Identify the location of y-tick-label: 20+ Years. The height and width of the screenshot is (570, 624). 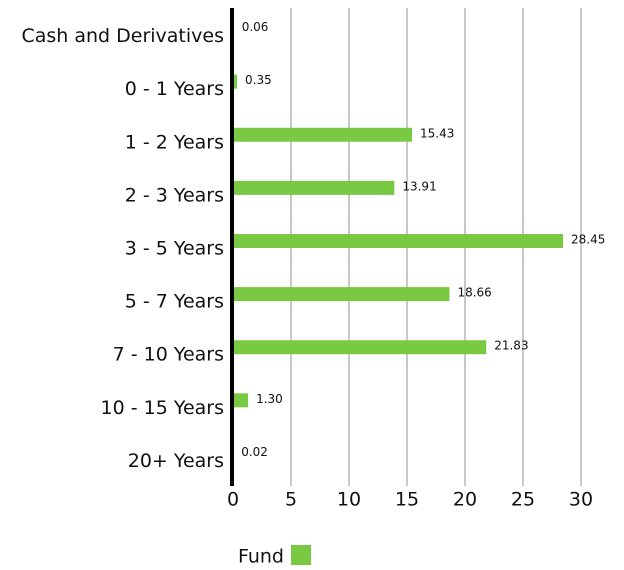
(176, 461).